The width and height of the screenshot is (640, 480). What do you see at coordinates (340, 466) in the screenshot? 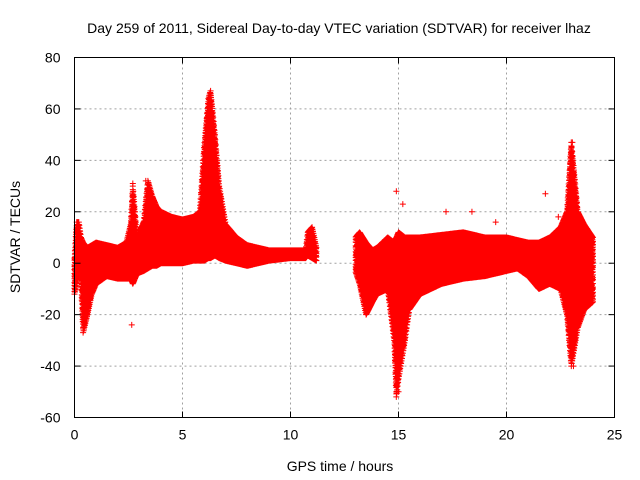
I see `x-axis-label: GPS time / hours` at bounding box center [340, 466].